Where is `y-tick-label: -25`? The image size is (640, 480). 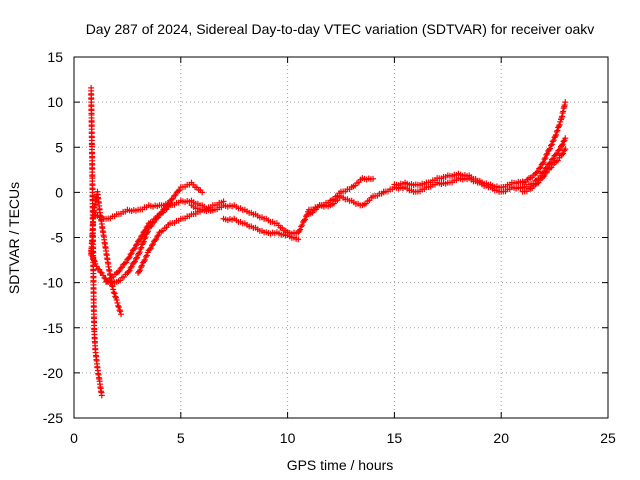 y-tick-label: -25 is located at coordinates (53, 418).